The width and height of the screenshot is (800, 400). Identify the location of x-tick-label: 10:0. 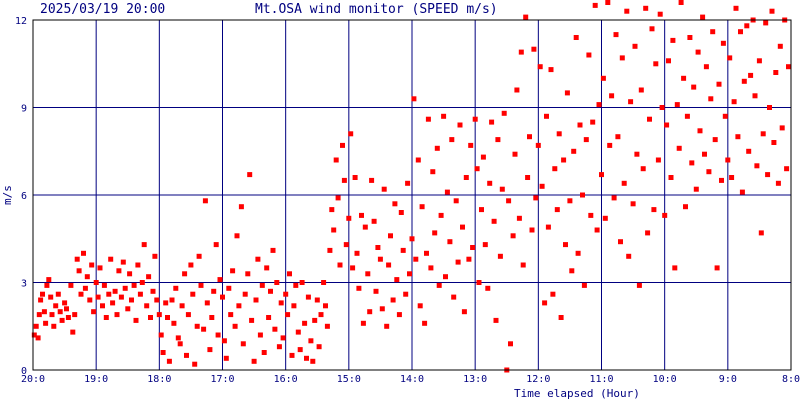
(665, 379).